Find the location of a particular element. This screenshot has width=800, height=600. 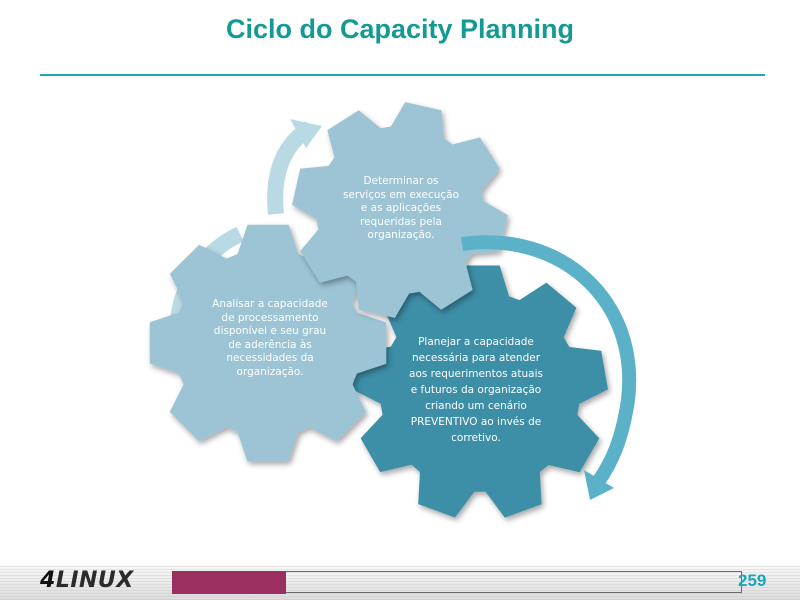

footer-rule is located at coordinates (513, 582).